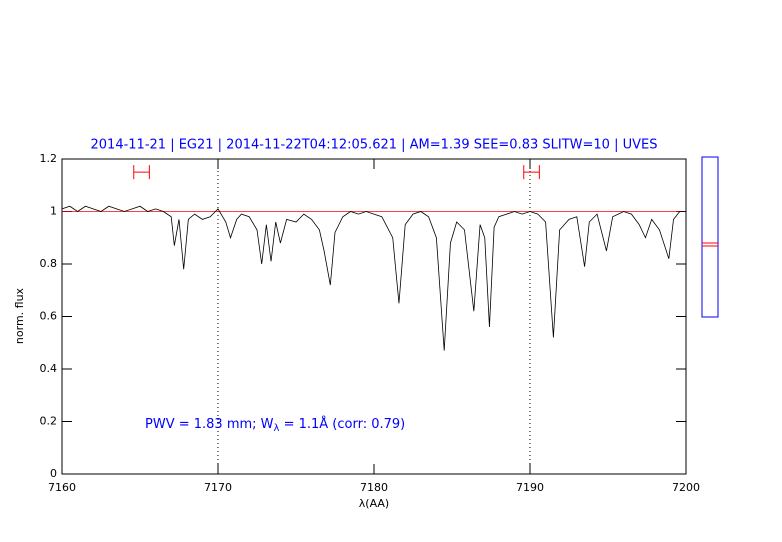 The image size is (782, 542). I want to click on x-axis-label: λ(AA), so click(374, 503).